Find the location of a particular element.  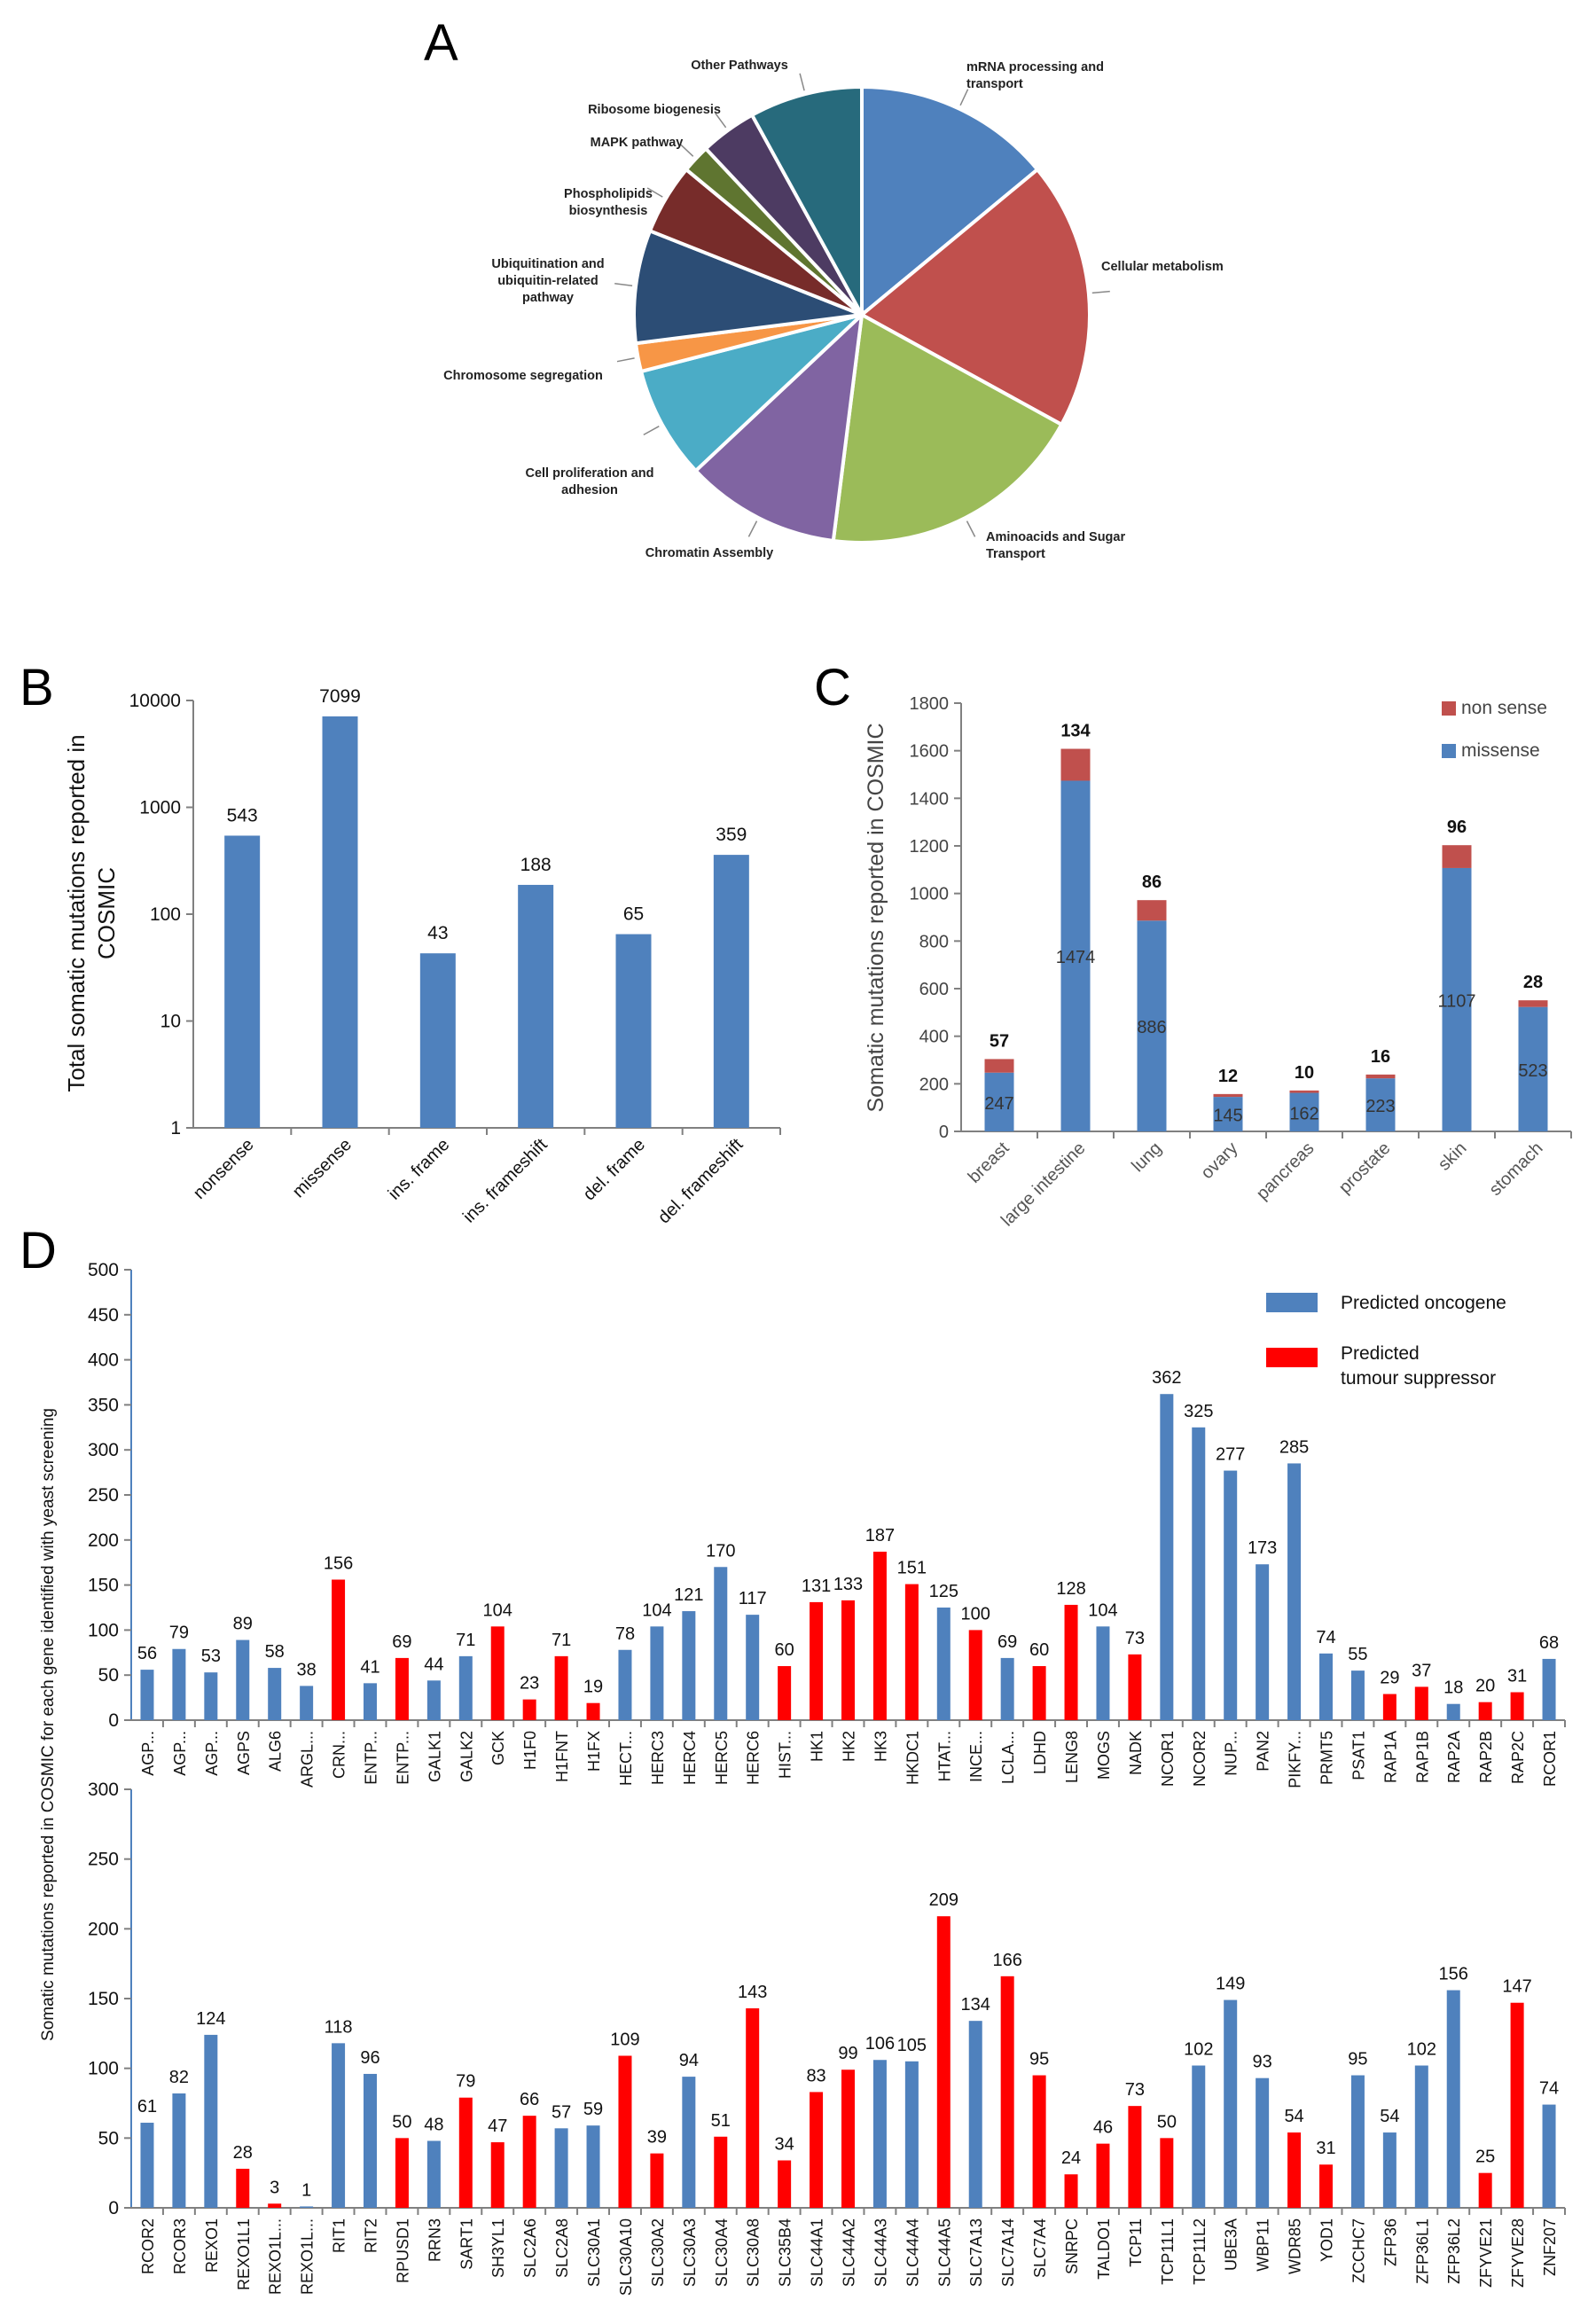

data-label: 118 is located at coordinates (339, 2027).